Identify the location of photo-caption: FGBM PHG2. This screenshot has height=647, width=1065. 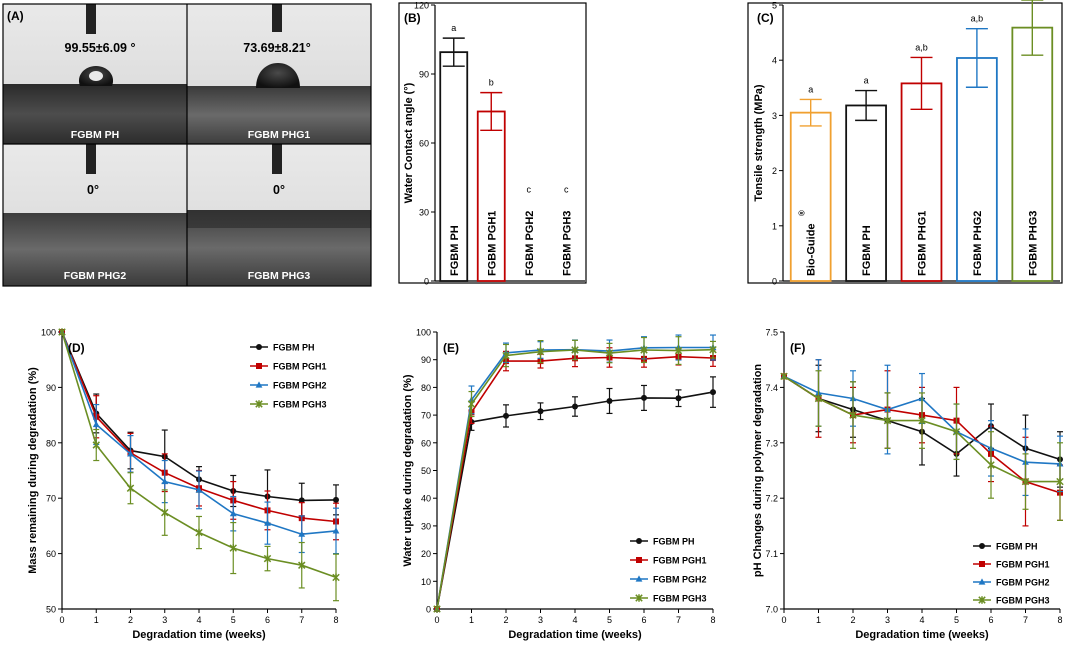
(95, 276).